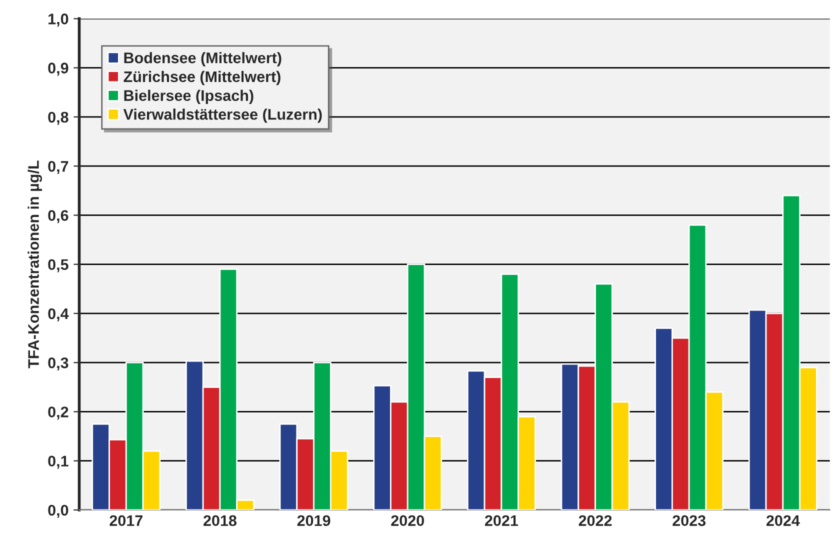  What do you see at coordinates (689, 520) in the screenshot?
I see `x-tick-label: 2023` at bounding box center [689, 520].